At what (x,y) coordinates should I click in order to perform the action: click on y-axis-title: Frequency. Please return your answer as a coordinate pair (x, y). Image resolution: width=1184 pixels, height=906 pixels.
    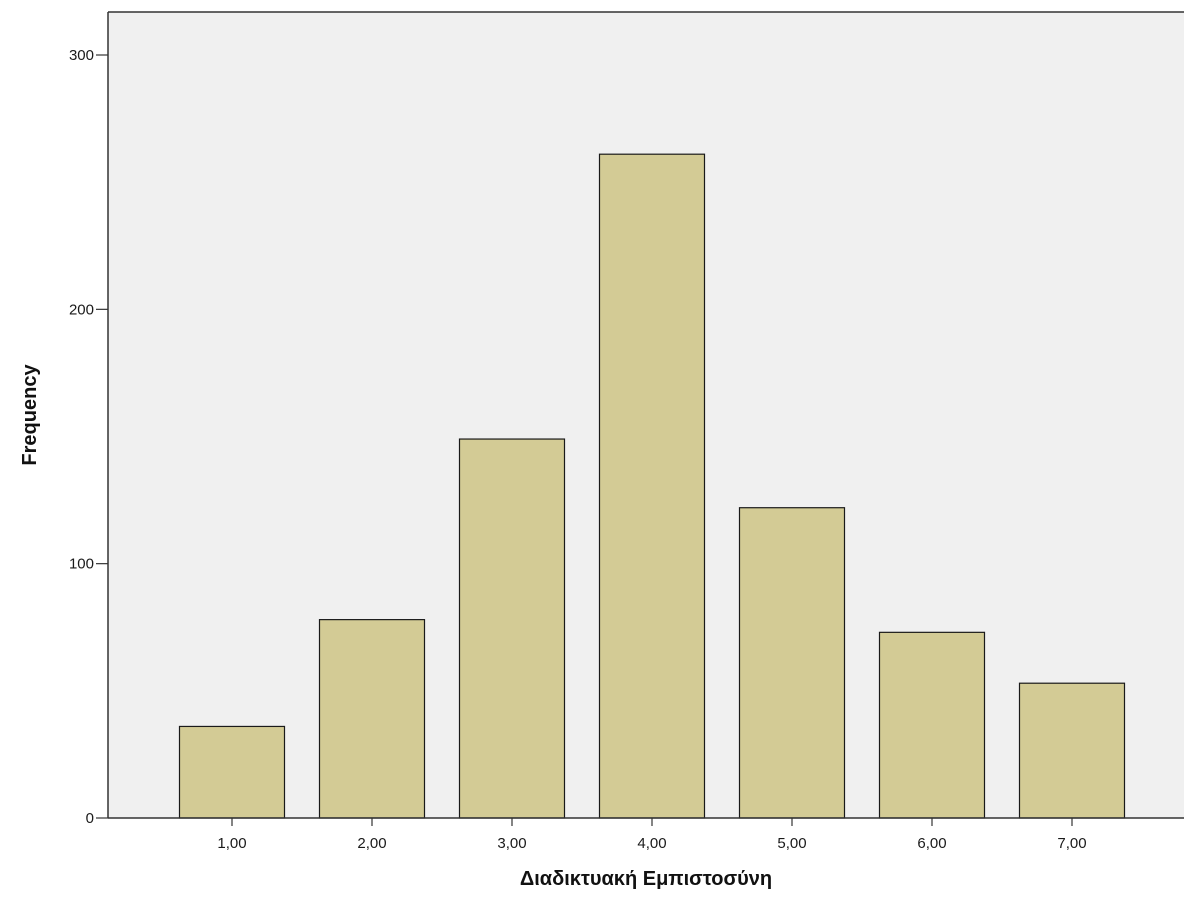
    Looking at the image, I should click on (30, 415).